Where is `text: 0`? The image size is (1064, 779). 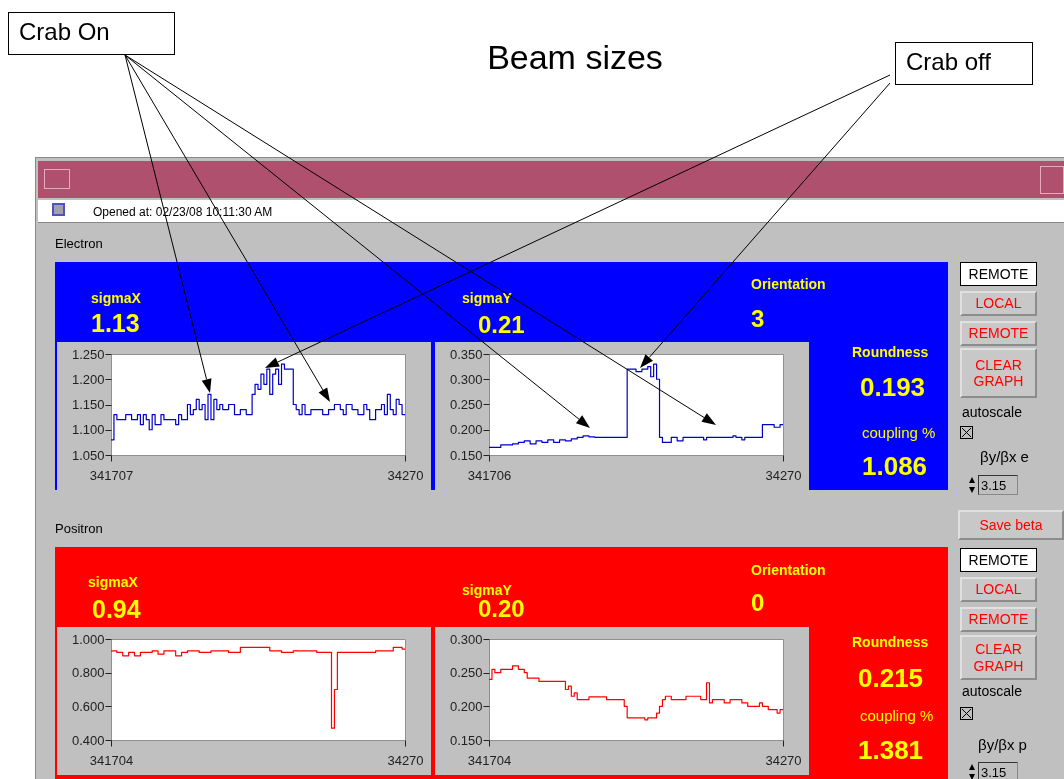 text: 0 is located at coordinates (758, 602).